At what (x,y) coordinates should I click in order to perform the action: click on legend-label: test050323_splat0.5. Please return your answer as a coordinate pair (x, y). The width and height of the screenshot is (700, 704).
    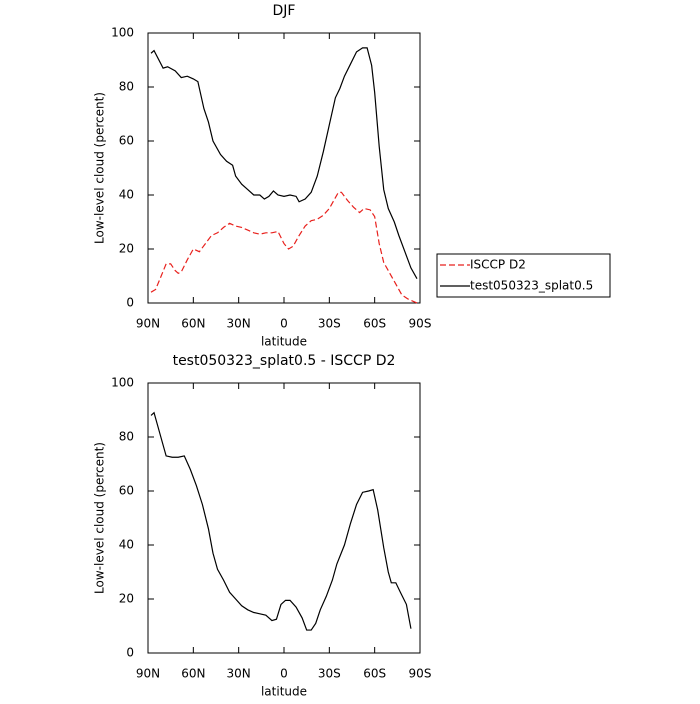
    Looking at the image, I should click on (531, 286).